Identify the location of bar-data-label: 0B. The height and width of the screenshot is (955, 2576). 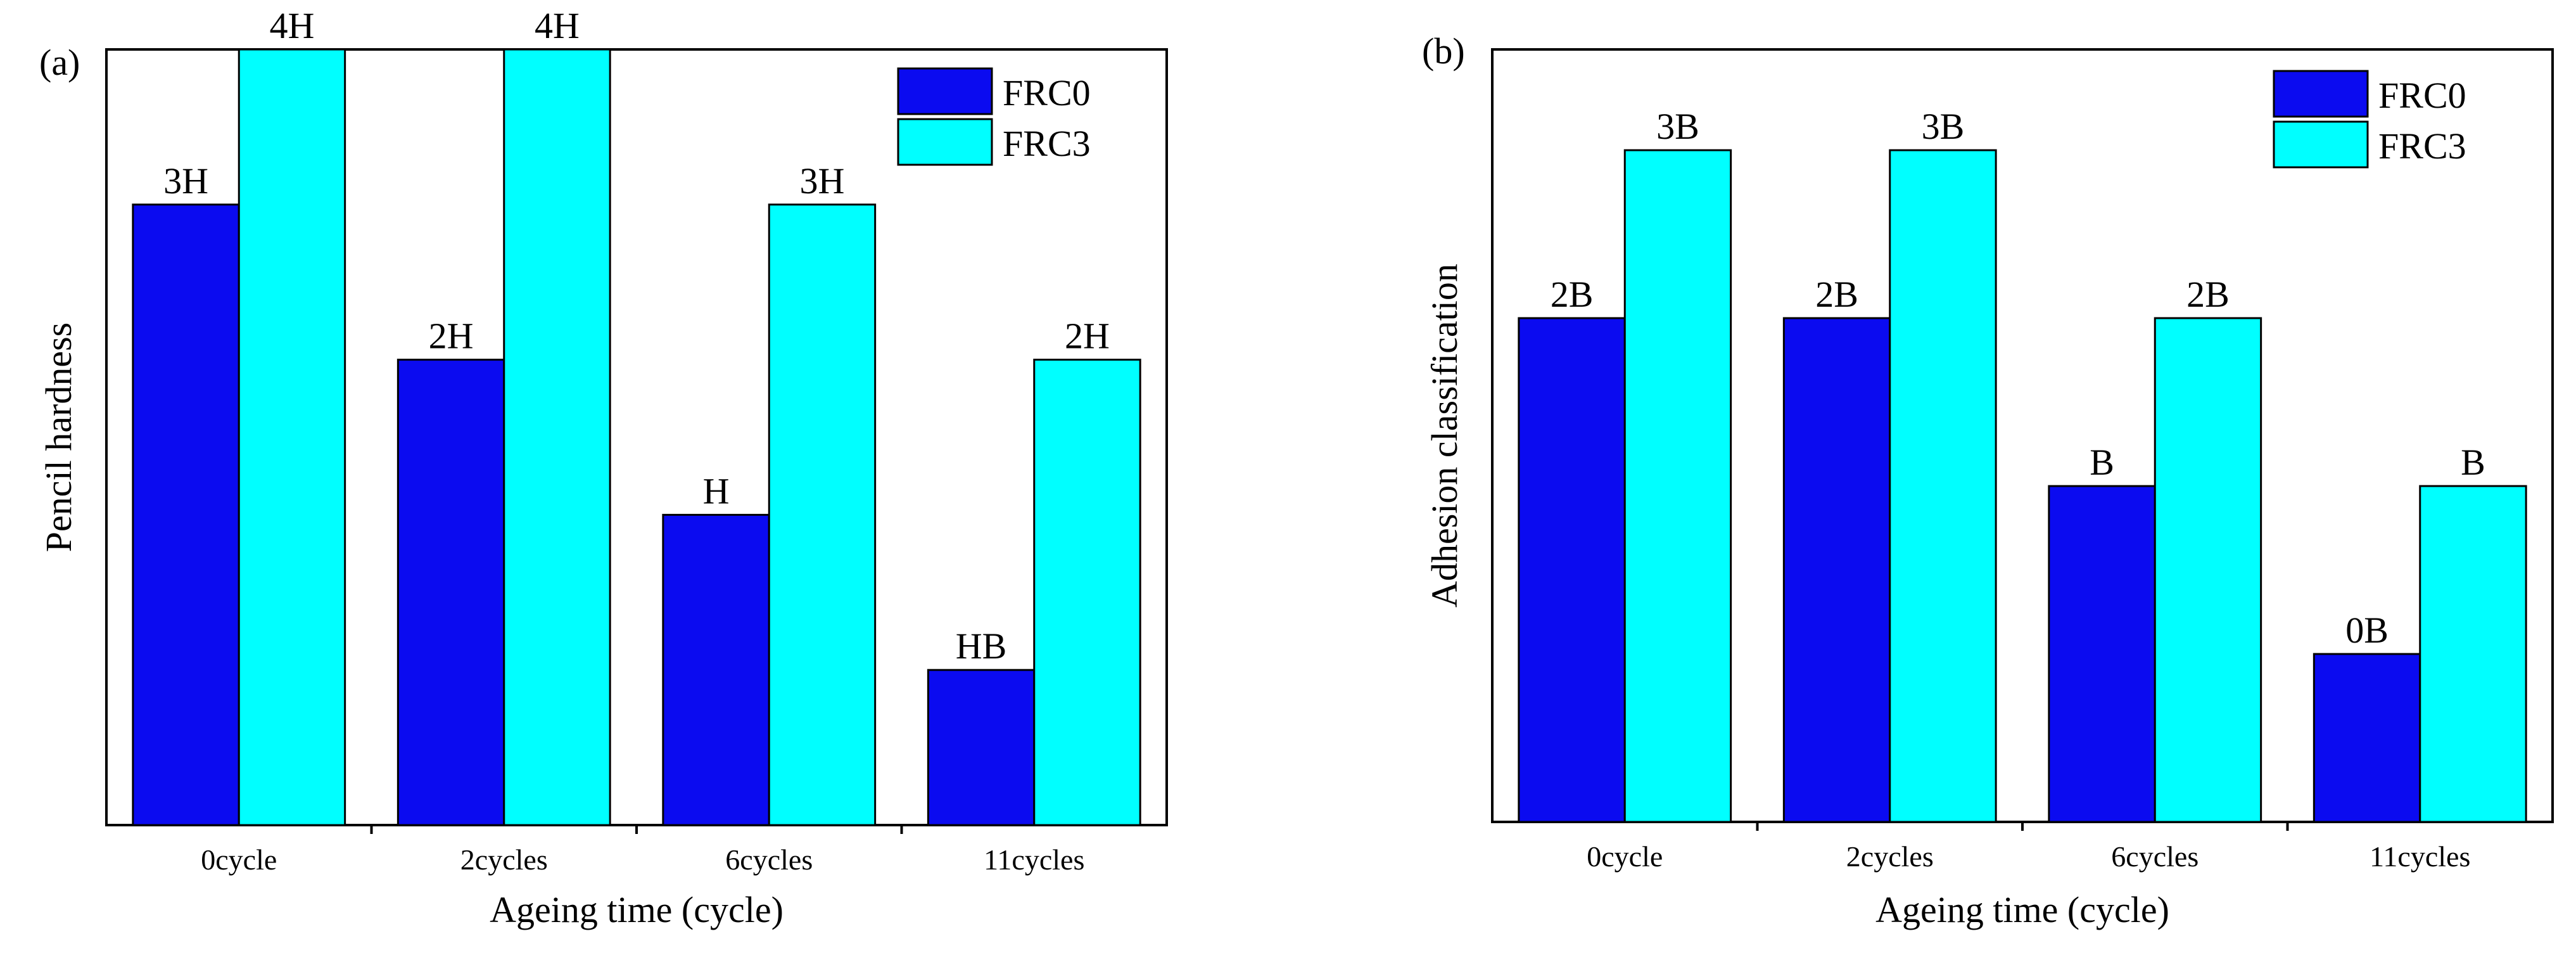
(2367, 630).